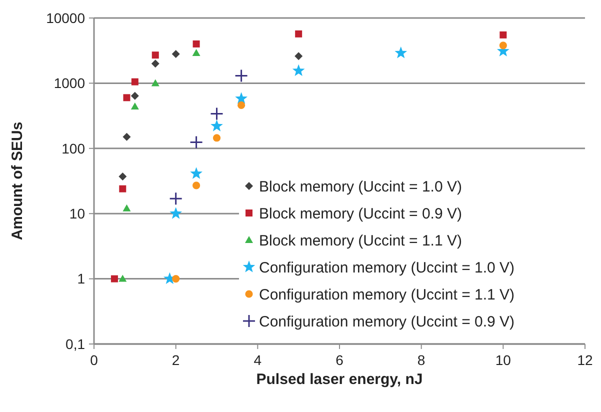 The width and height of the screenshot is (601, 412). What do you see at coordinates (94, 360) in the screenshot?
I see `x-tick-label: 0` at bounding box center [94, 360].